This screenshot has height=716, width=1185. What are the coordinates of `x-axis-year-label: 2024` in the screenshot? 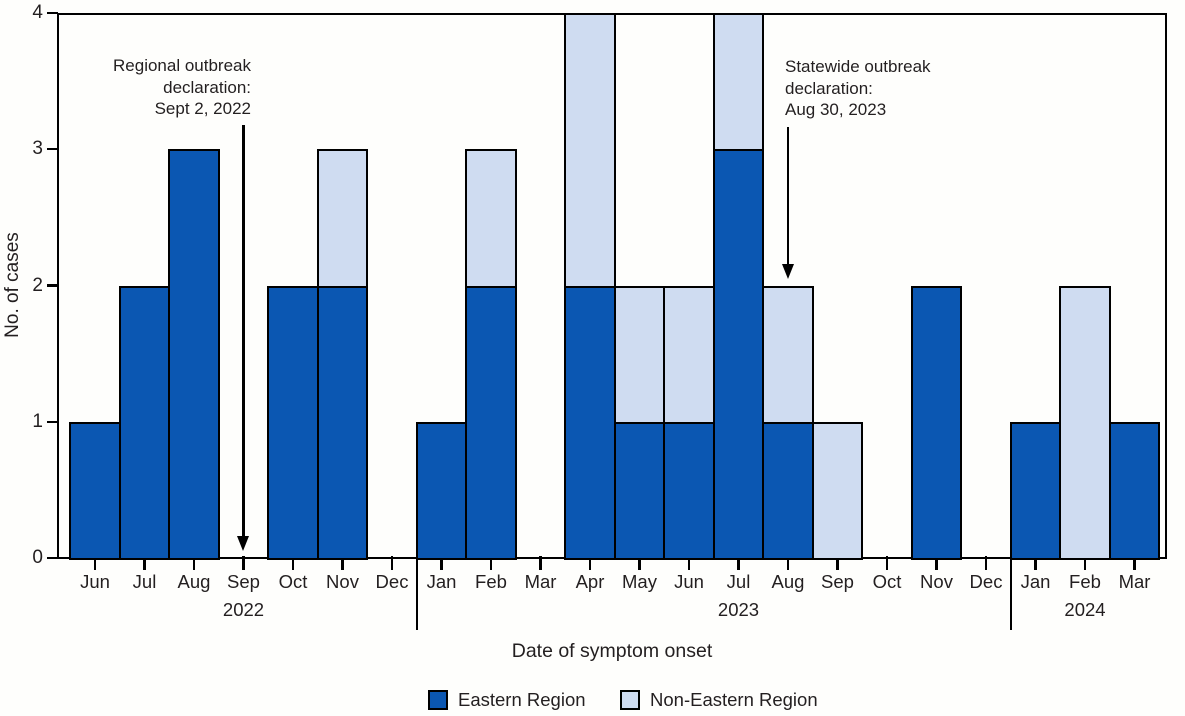 It's located at (1085, 609).